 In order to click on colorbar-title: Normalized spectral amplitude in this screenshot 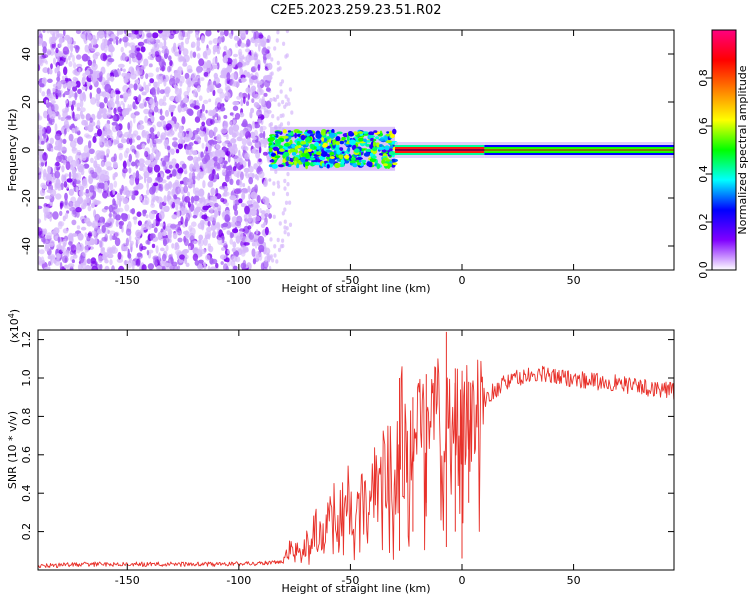, I will do `click(742, 149)`.